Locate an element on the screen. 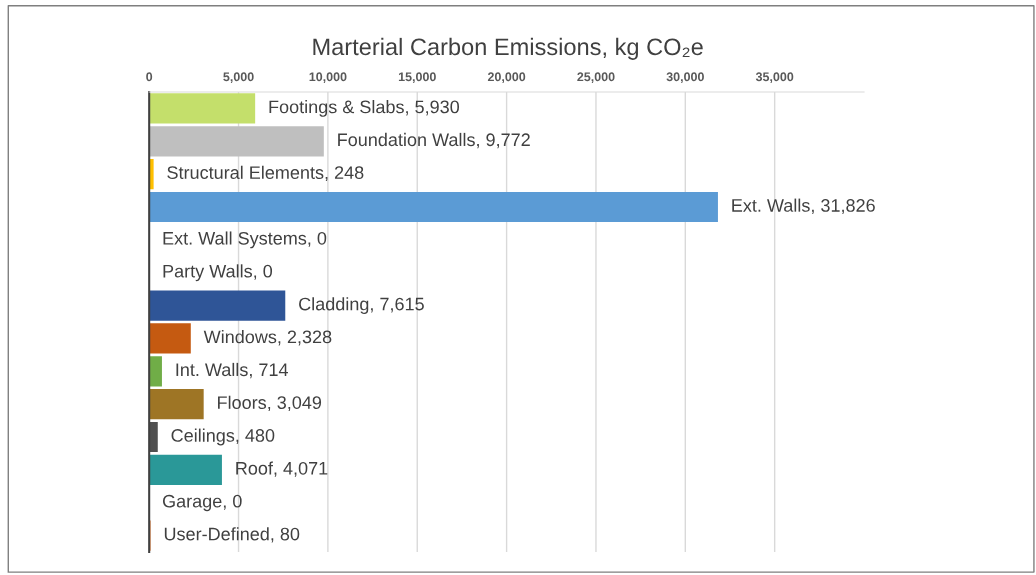 Image resolution: width=1036 pixels, height=575 pixels. data-label: Windows, 2,328 is located at coordinates (267, 338).